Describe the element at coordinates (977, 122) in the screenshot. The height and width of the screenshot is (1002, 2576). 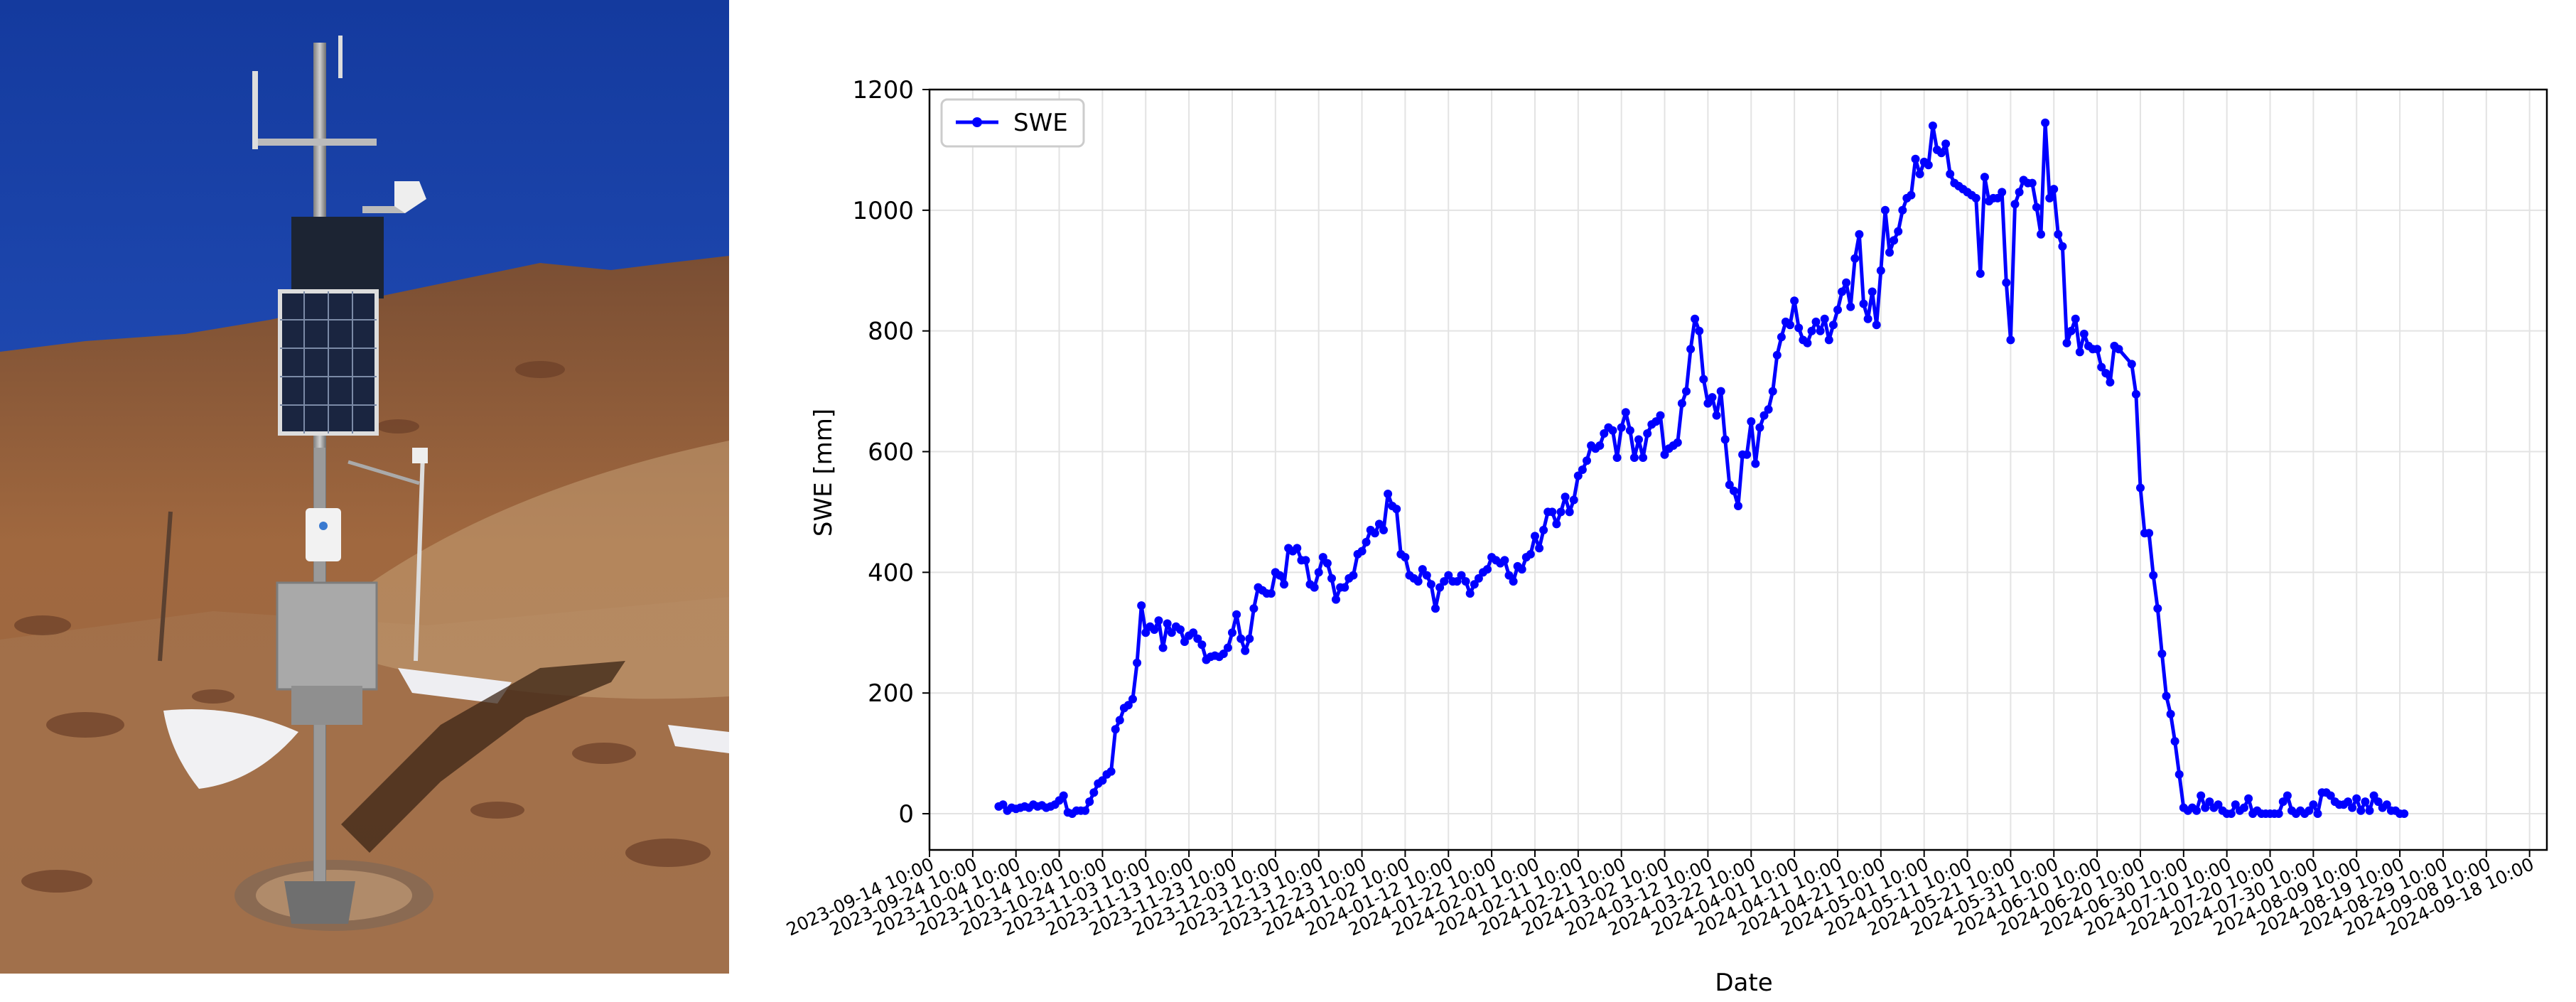
I see `legend-marker` at that location.